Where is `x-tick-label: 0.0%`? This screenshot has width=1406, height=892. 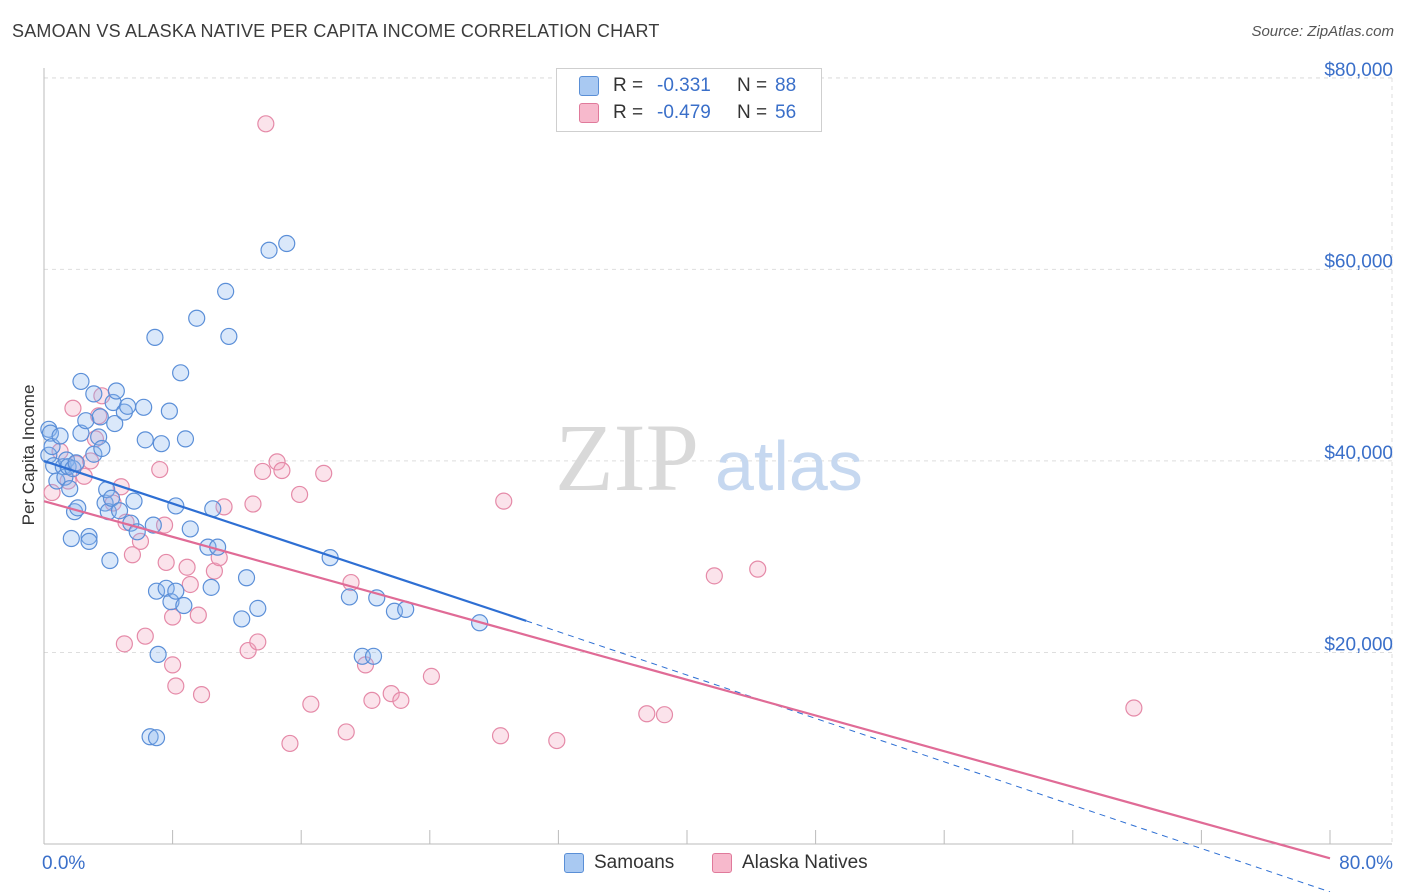 x-tick-label: 0.0% is located at coordinates (63, 863).